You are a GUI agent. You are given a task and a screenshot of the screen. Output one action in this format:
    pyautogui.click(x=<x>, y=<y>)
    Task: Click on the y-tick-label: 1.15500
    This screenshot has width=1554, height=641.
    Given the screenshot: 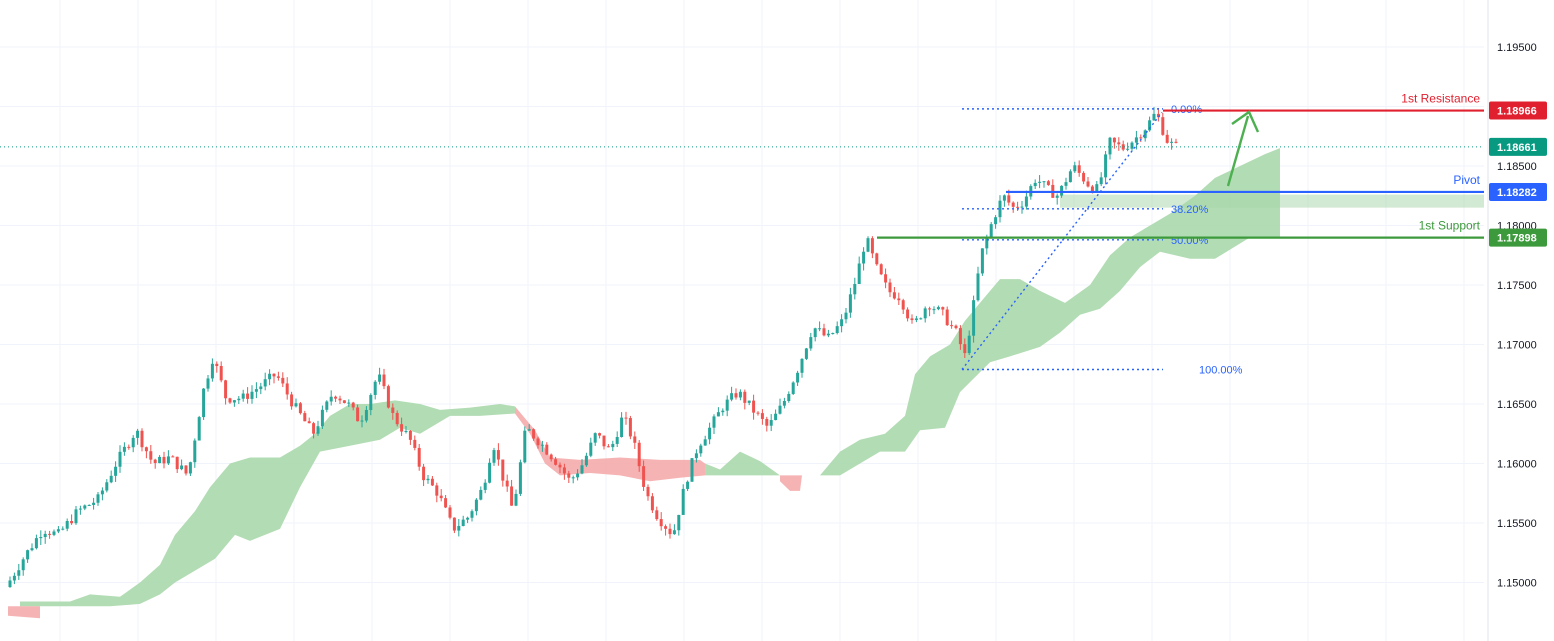 What is the action you would take?
    pyautogui.click(x=1517, y=524)
    